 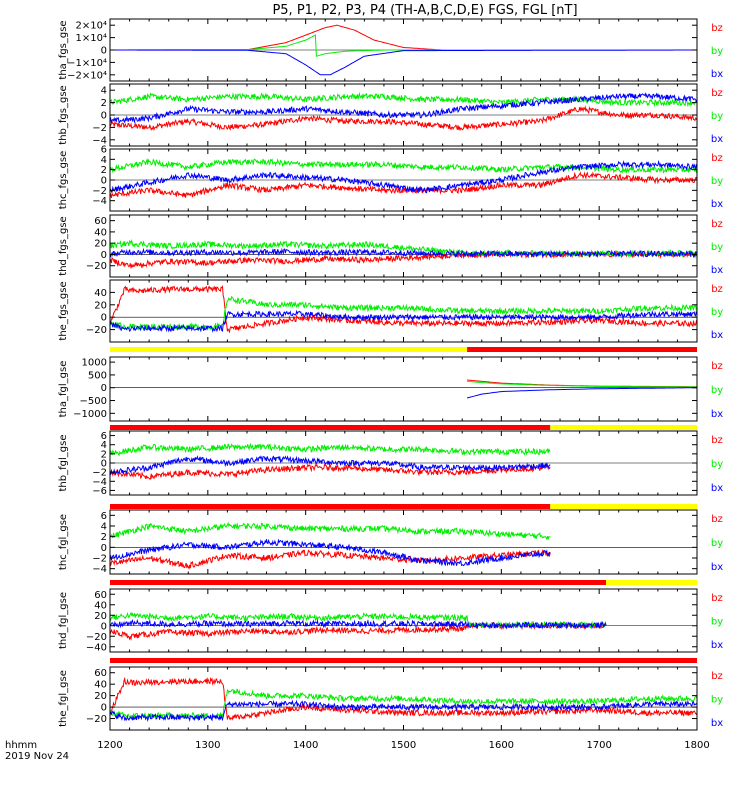 I want to click on x-tick-label: 1800, so click(x=696, y=745).